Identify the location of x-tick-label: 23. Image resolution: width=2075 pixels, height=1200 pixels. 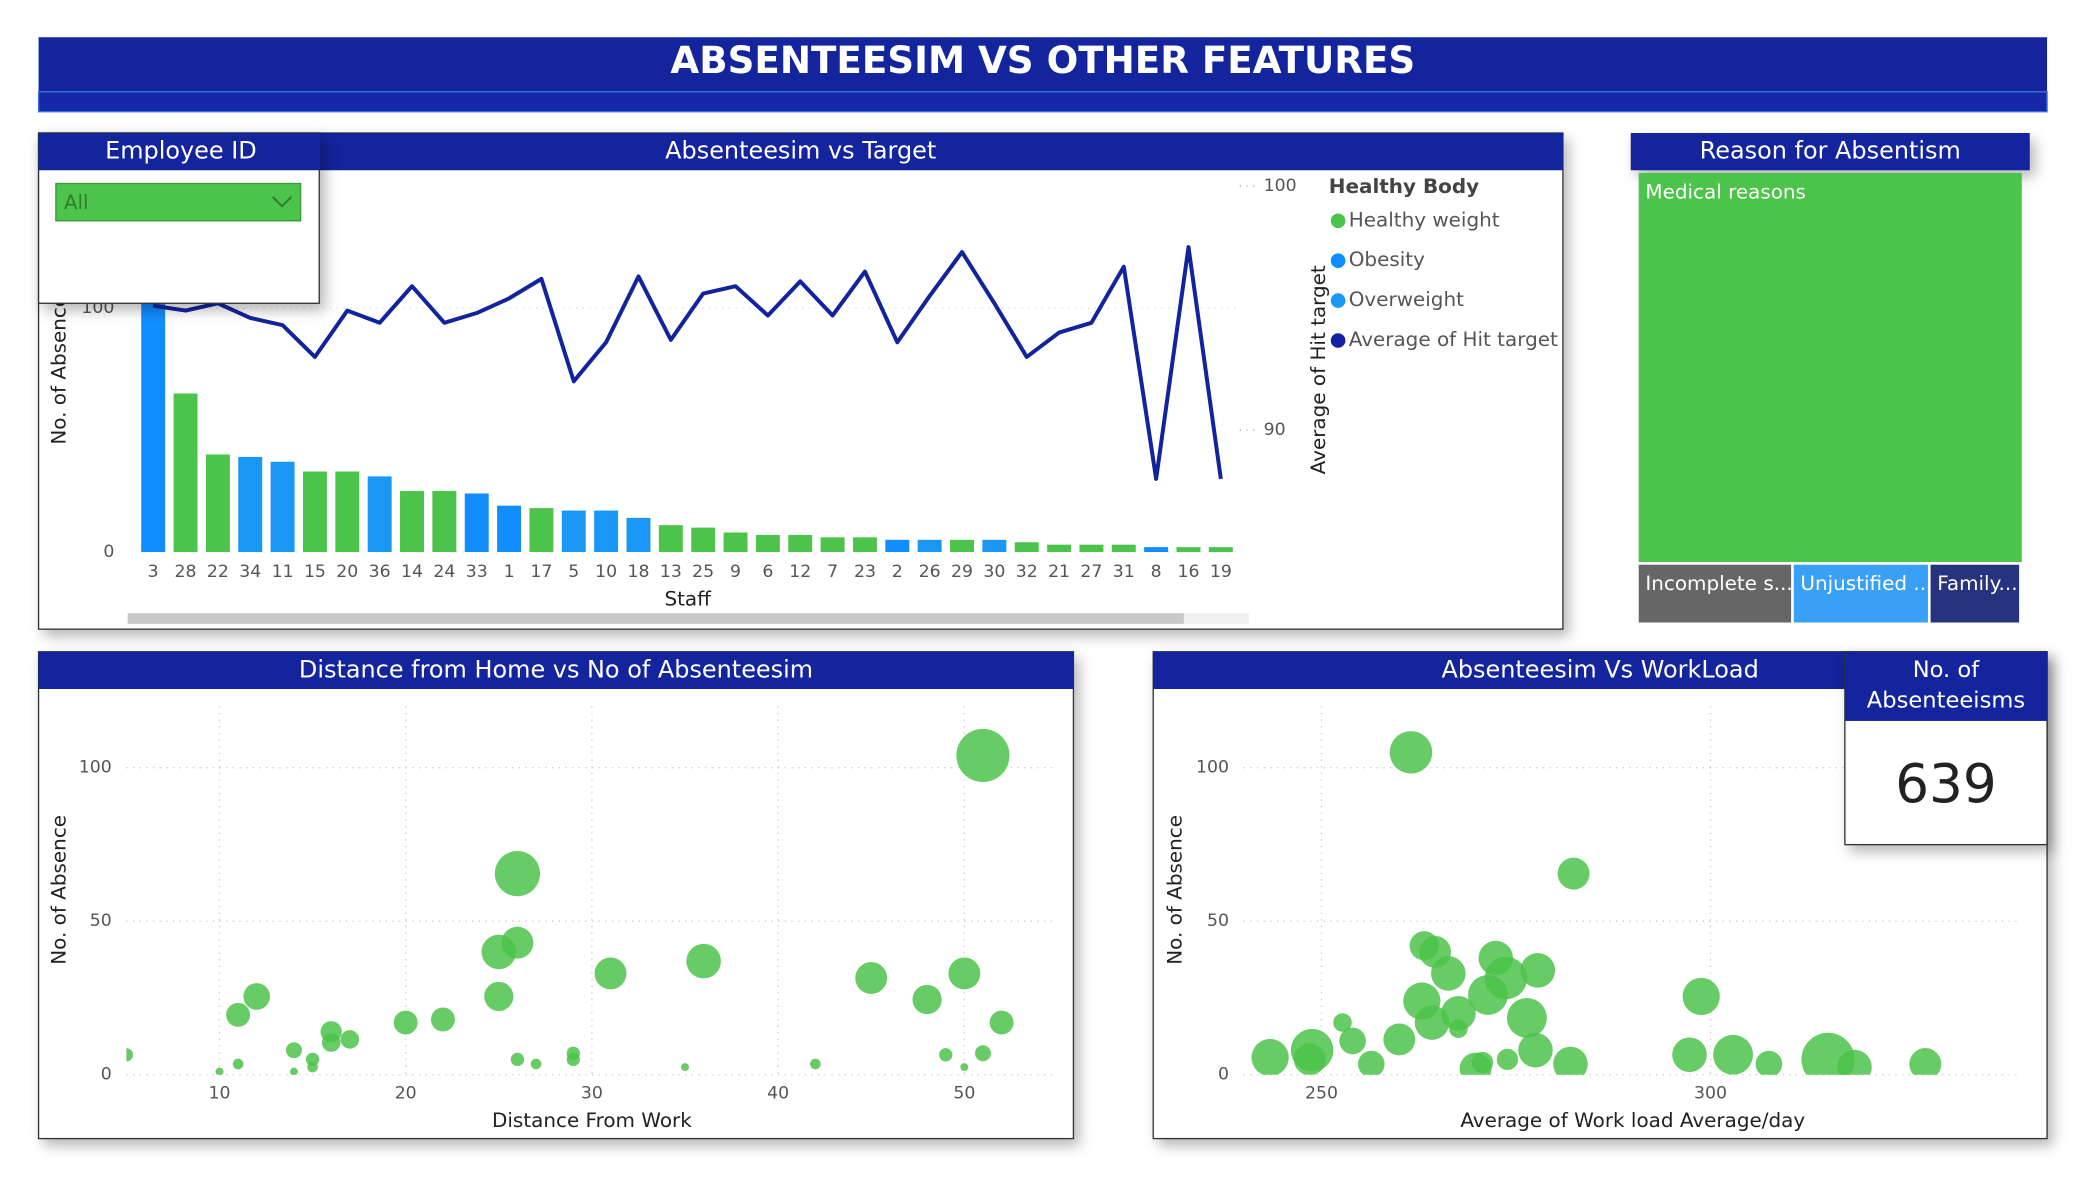
(865, 572).